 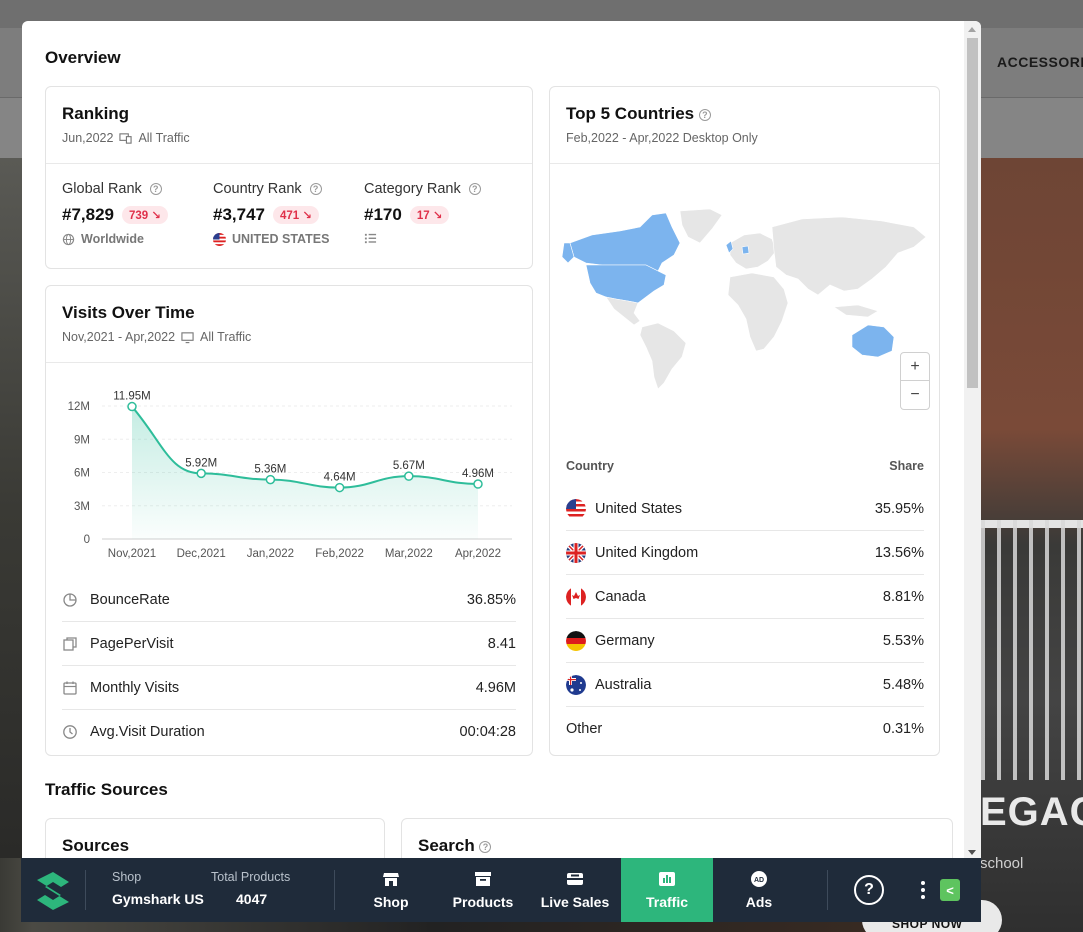 I want to click on y-tick-label: 12M, so click(x=79, y=407).